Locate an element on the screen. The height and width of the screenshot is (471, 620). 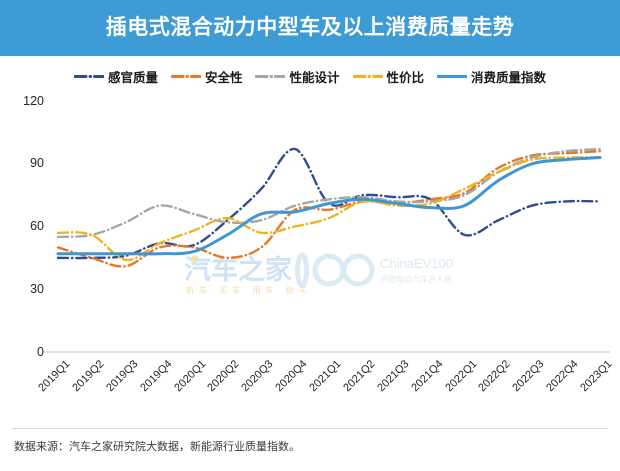
legend-label: 性价比 is located at coordinates (405, 77).